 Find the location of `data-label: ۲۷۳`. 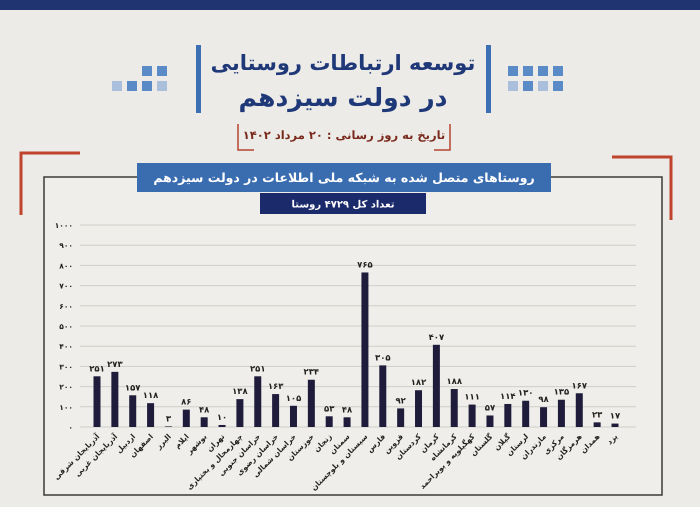

data-label: ۲۷۳ is located at coordinates (115, 365).